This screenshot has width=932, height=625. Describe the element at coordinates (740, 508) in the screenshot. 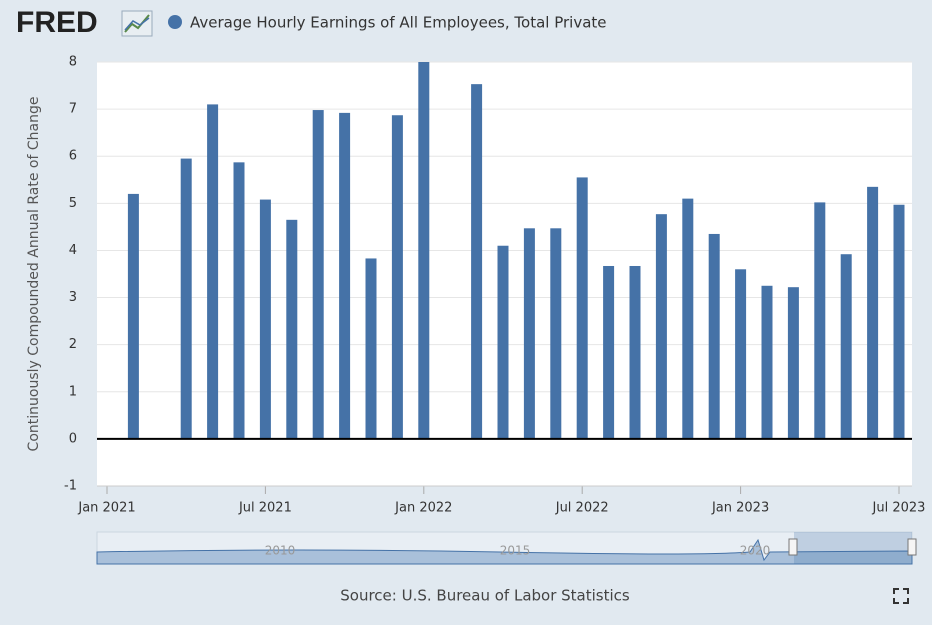

I see `x-tick-label: Jan 2023` at that location.